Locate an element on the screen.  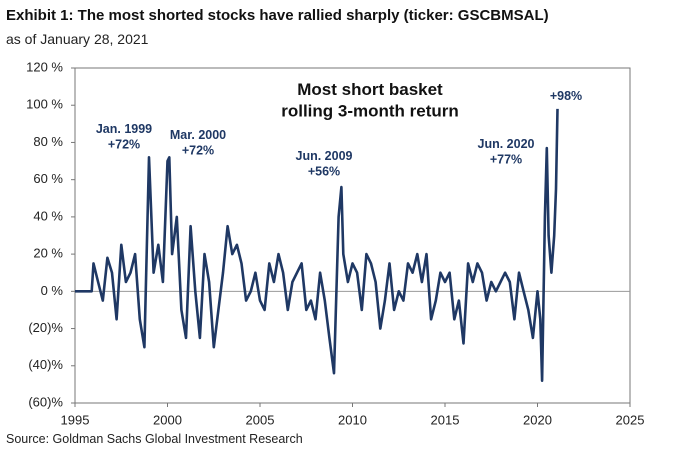
annotation: +56% is located at coordinates (324, 172).